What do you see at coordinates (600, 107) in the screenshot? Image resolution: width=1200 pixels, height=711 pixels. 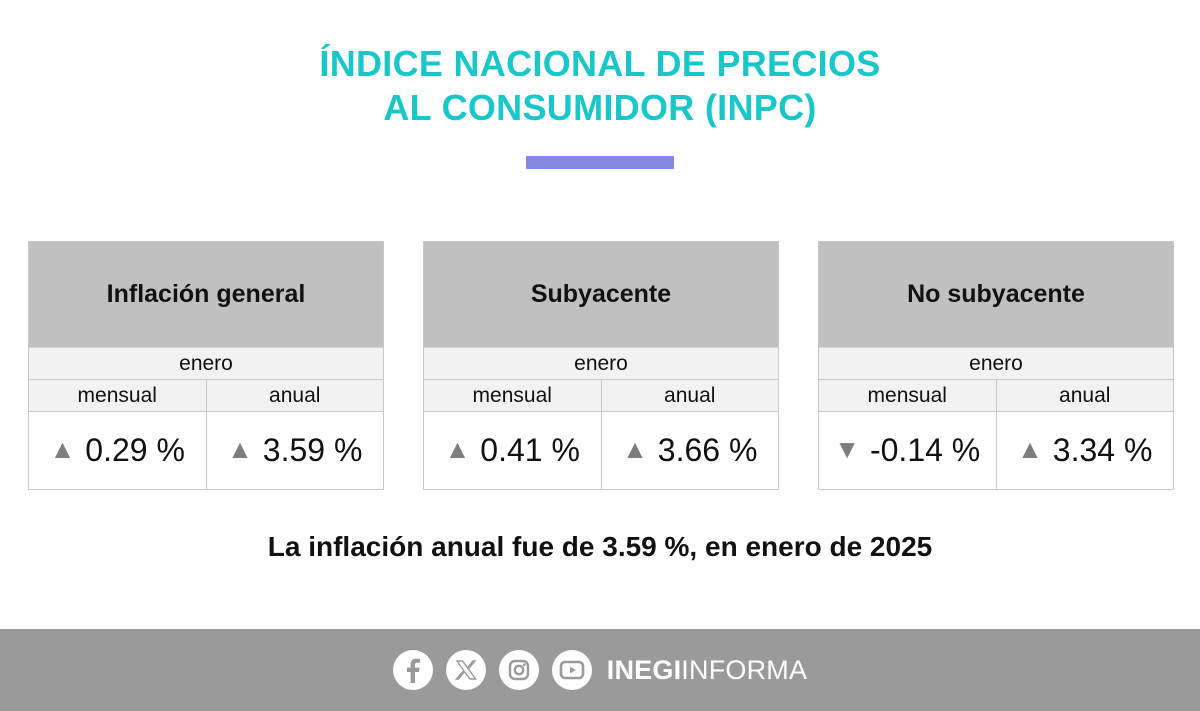 I see `title-line-2: AL CONSUMIDOR (INPC)` at bounding box center [600, 107].